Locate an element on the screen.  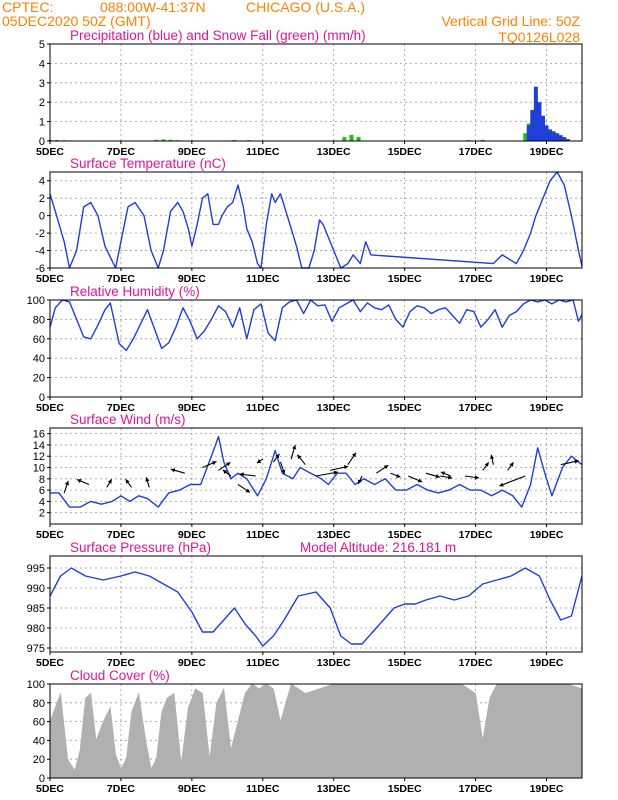
panel-2-series-line is located at coordinates (316, 220).